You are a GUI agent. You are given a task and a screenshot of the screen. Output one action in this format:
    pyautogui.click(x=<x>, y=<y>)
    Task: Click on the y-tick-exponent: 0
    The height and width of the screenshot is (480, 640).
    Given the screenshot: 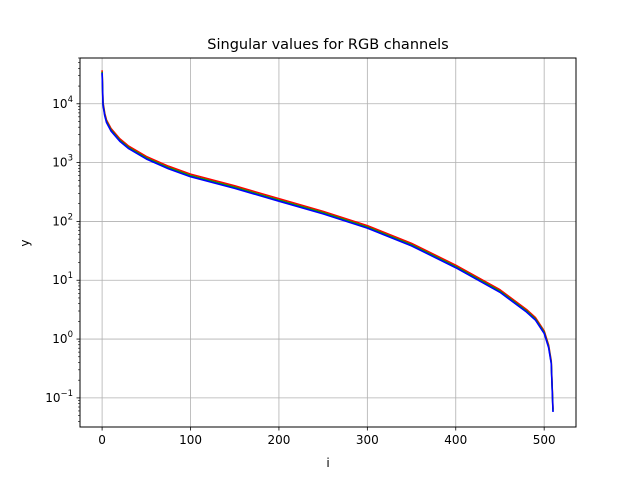 What is the action you would take?
    pyautogui.click(x=70, y=335)
    